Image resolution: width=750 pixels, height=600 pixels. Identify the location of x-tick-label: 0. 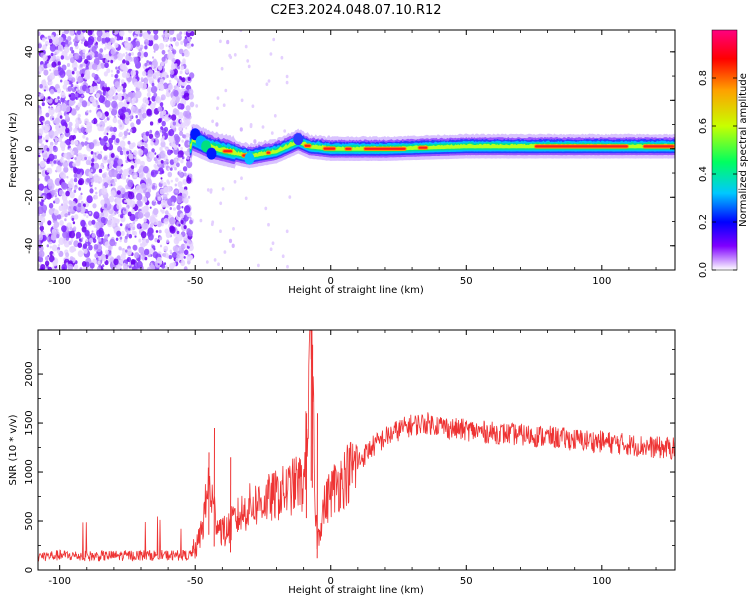
(331, 281).